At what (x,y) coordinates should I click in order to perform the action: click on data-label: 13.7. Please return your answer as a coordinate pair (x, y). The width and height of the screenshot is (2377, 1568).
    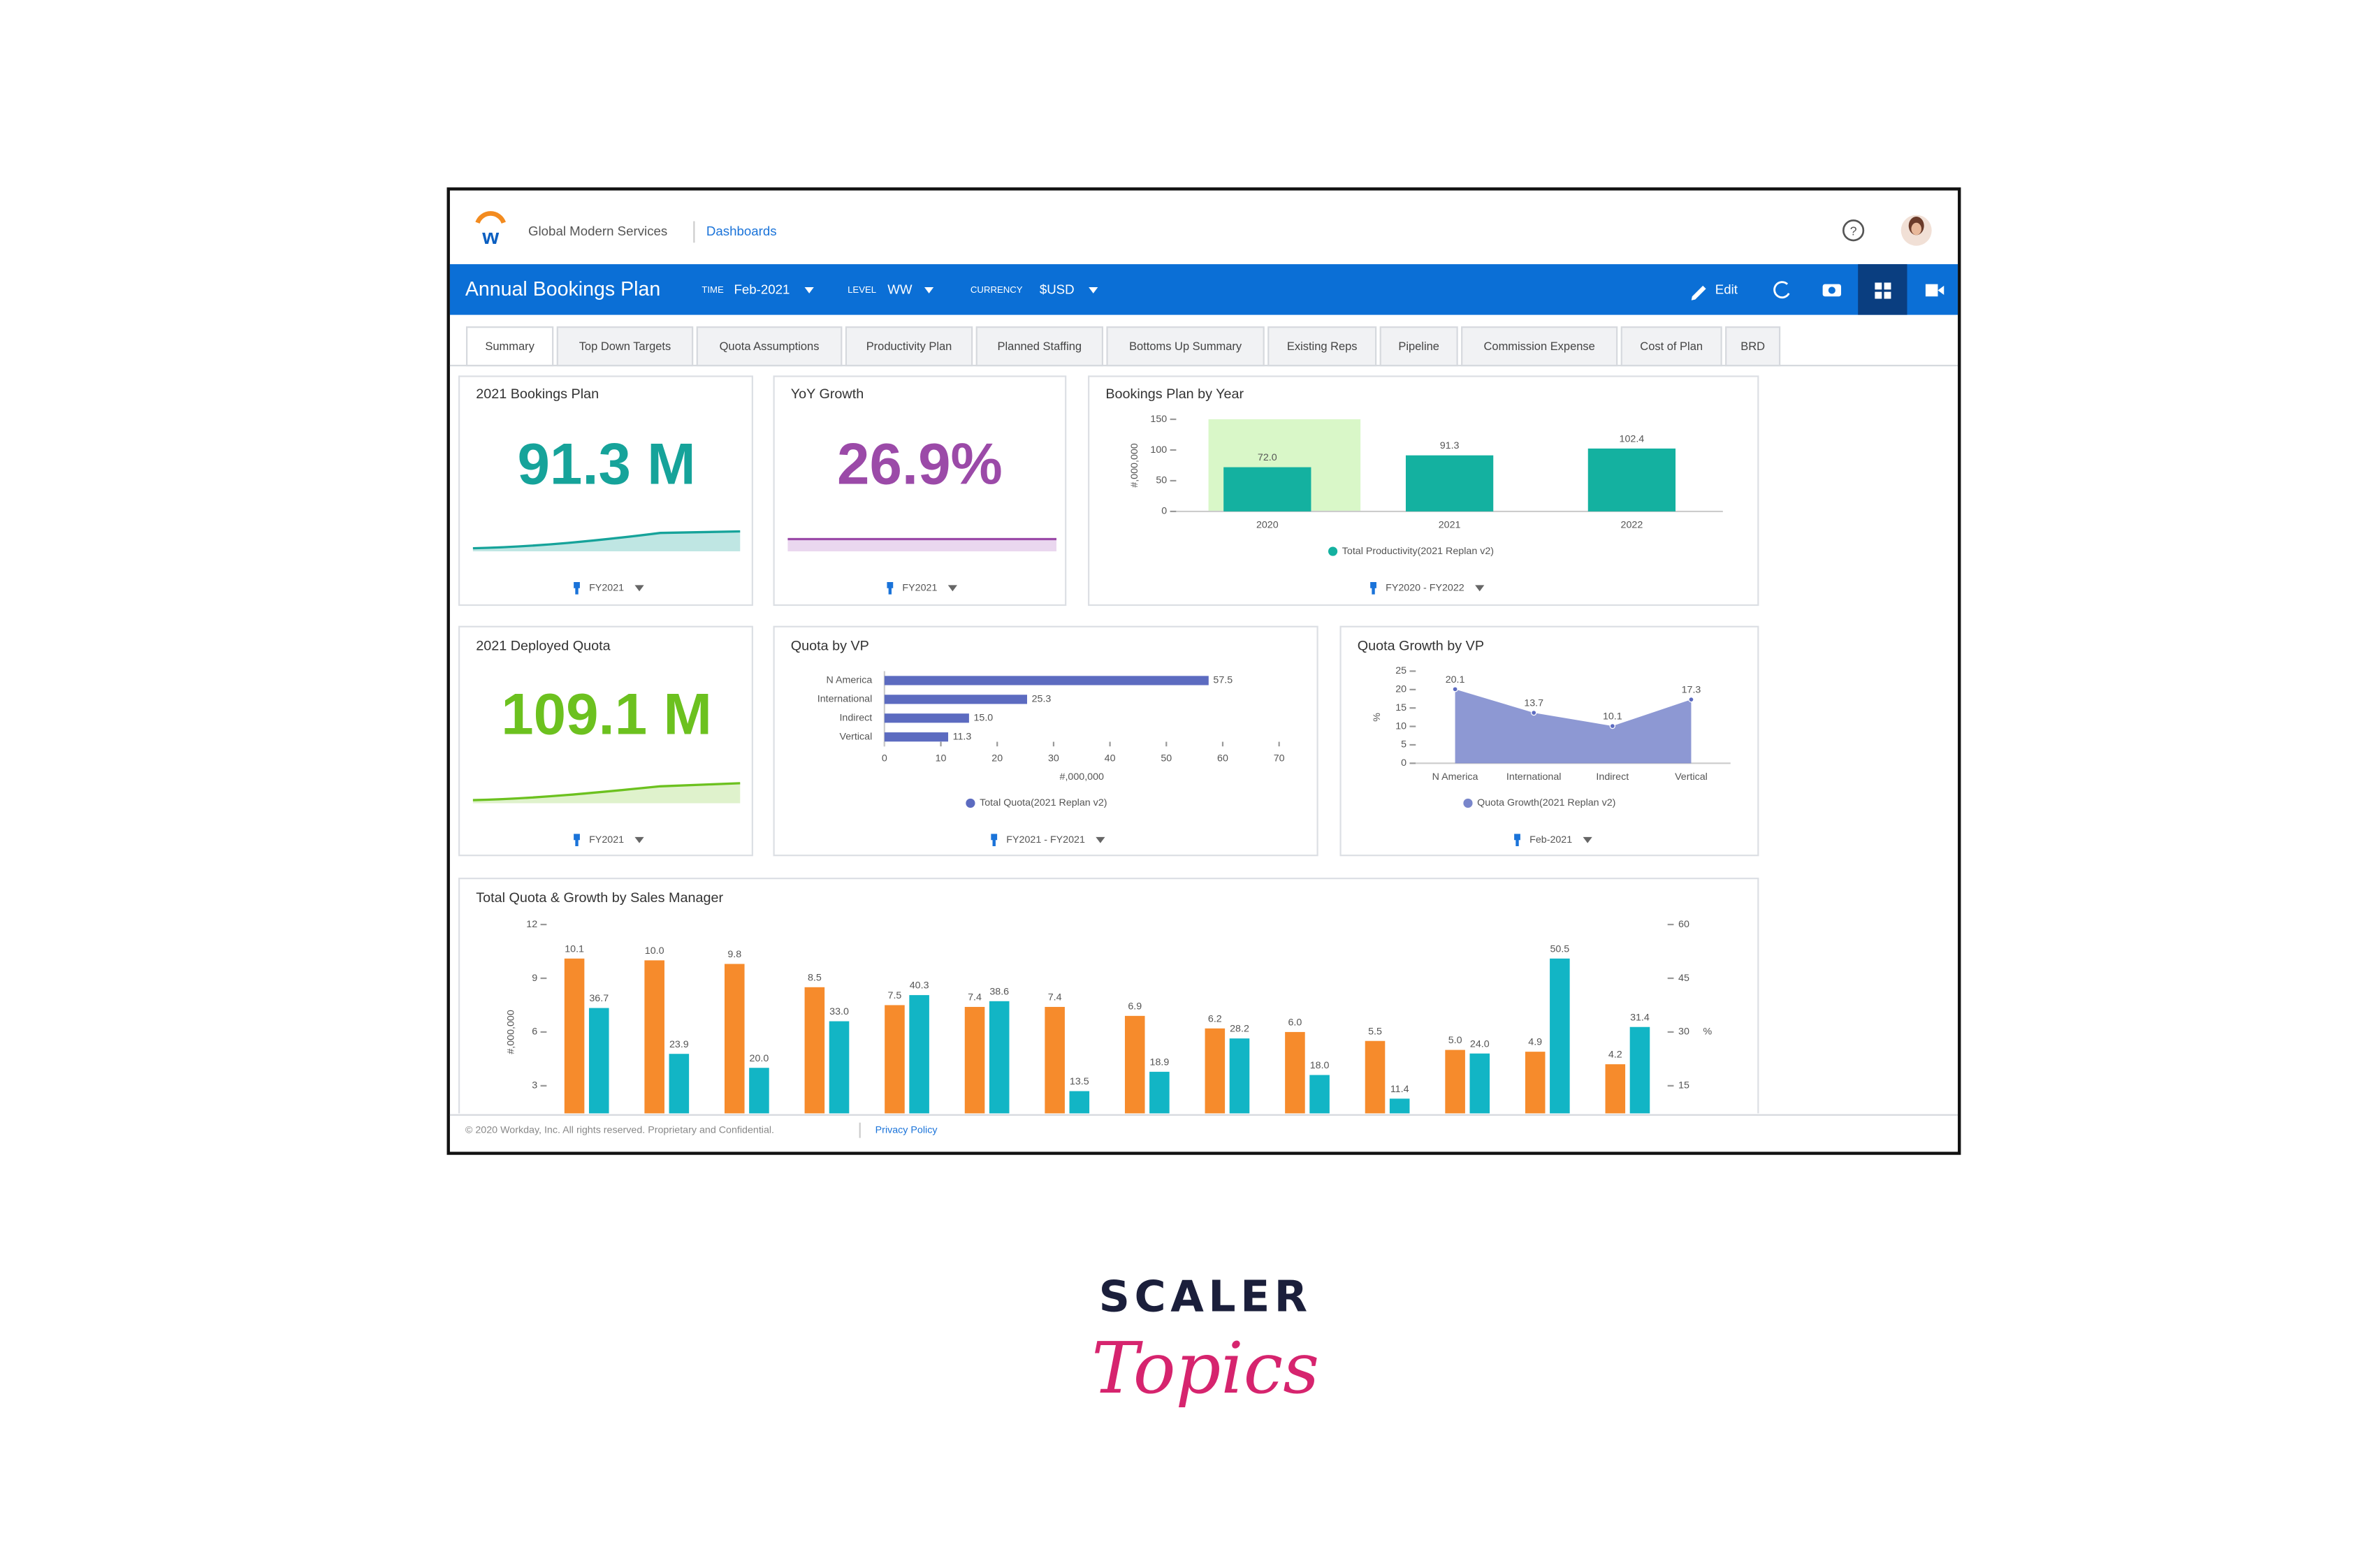
    Looking at the image, I should click on (1533, 703).